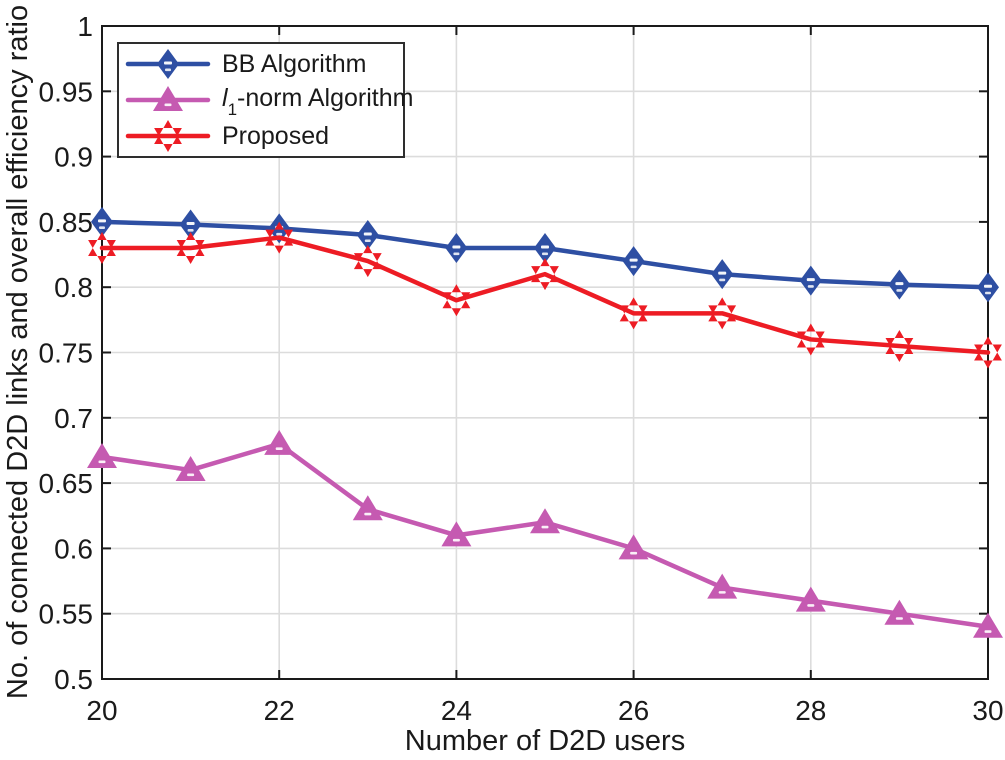 The width and height of the screenshot is (1005, 760). I want to click on x-tick-label: 24, so click(456, 710).